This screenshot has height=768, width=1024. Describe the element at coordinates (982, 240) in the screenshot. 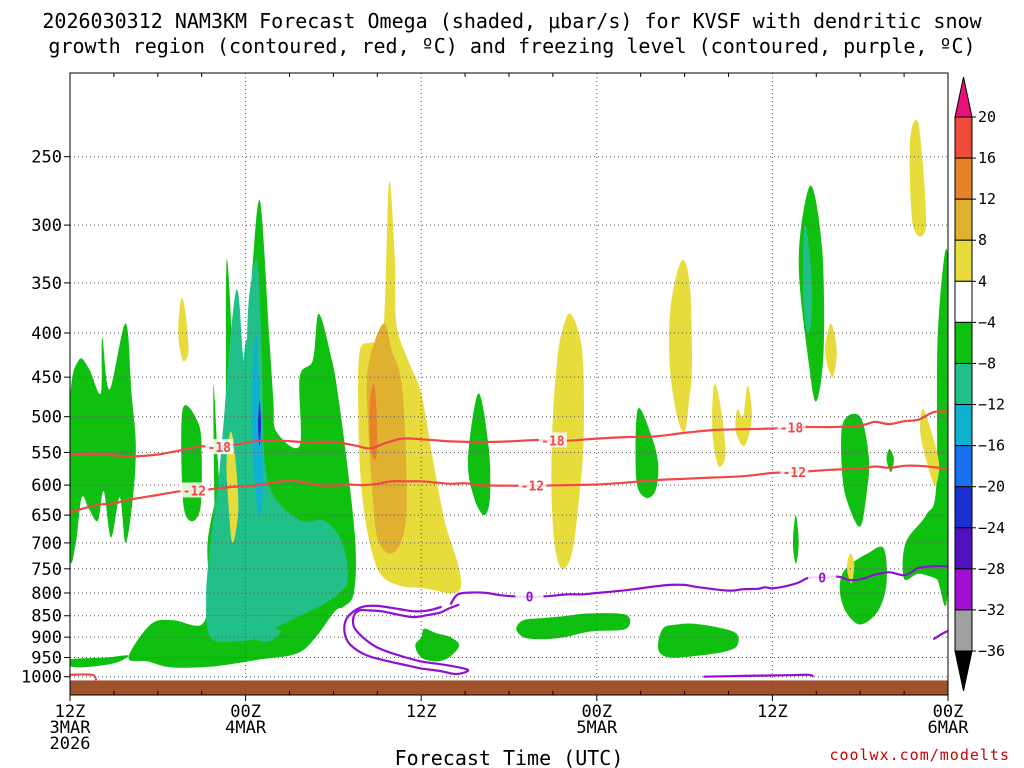

I see `colorbar-label-8: 8` at that location.